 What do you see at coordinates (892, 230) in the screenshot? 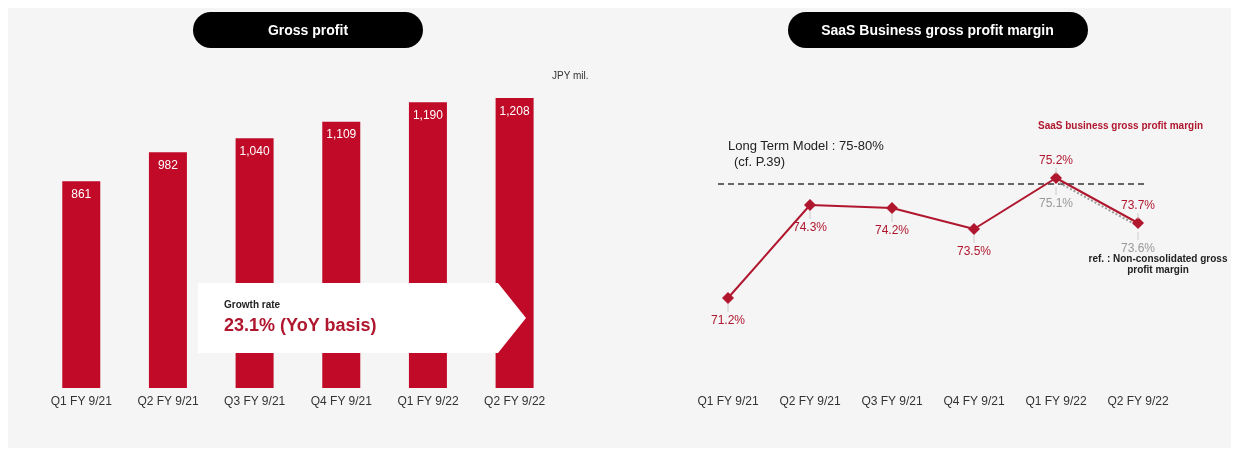
I see `data-label: 74.2%` at bounding box center [892, 230].